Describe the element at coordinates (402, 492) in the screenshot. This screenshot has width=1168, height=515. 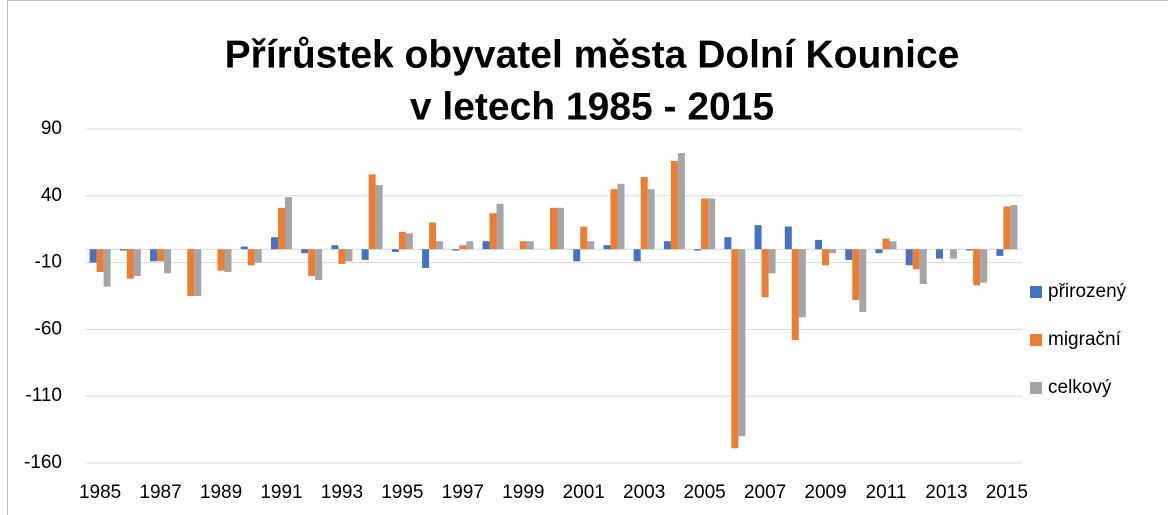
I see `x-tick-label: 1995` at that location.